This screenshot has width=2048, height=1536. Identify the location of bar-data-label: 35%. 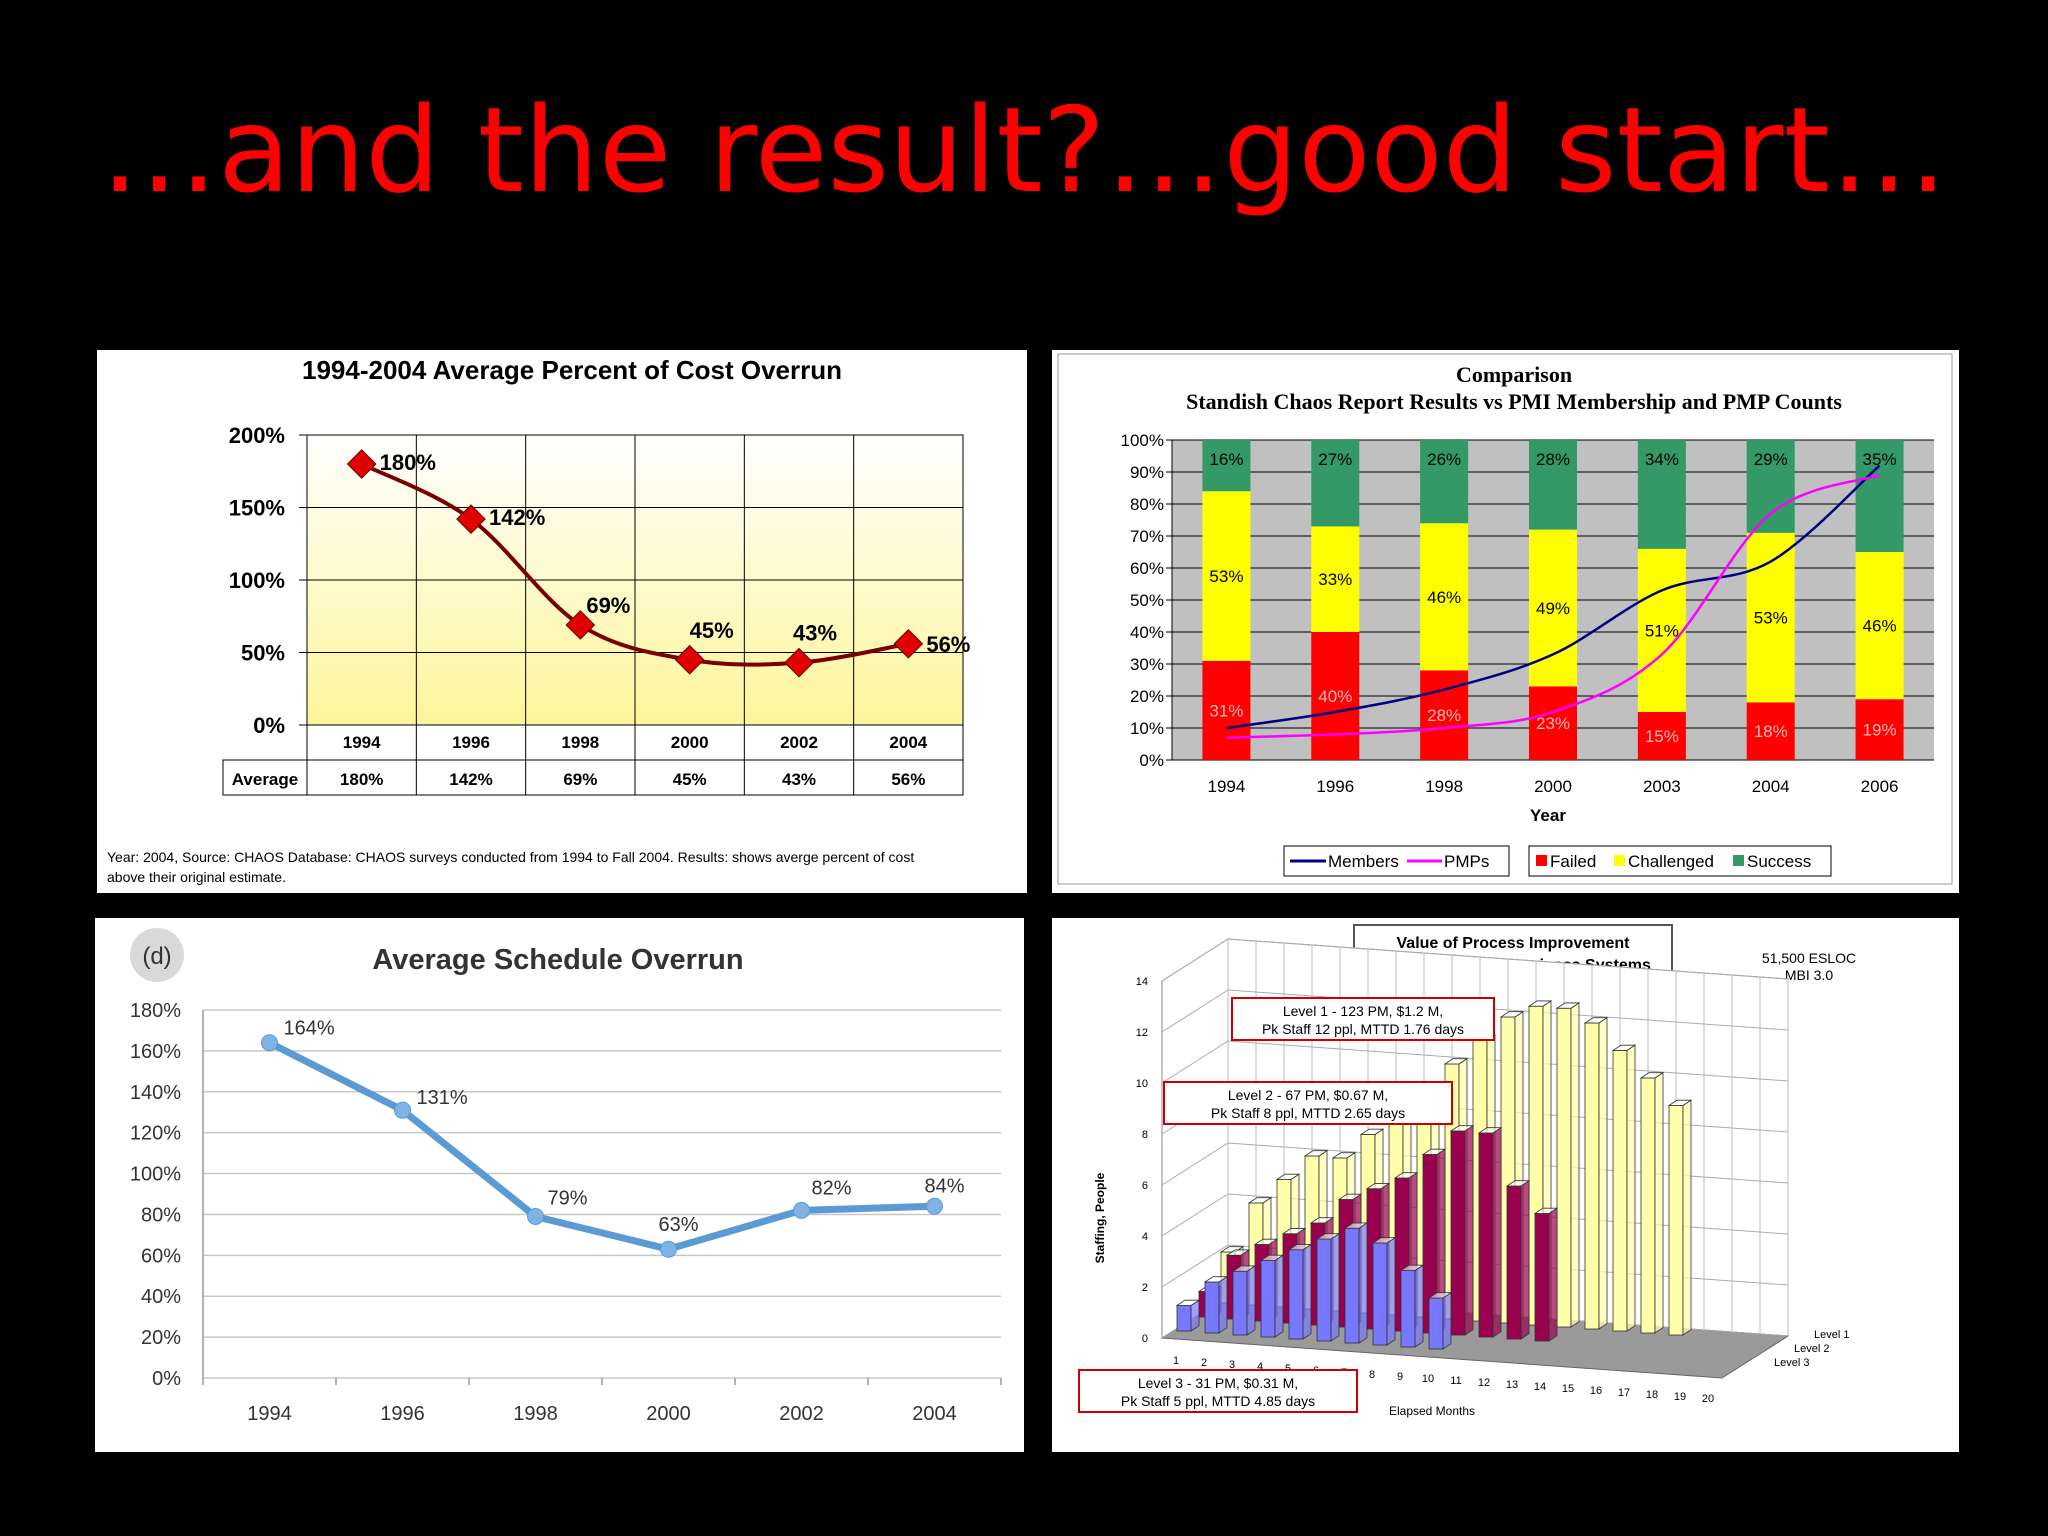
(1880, 459).